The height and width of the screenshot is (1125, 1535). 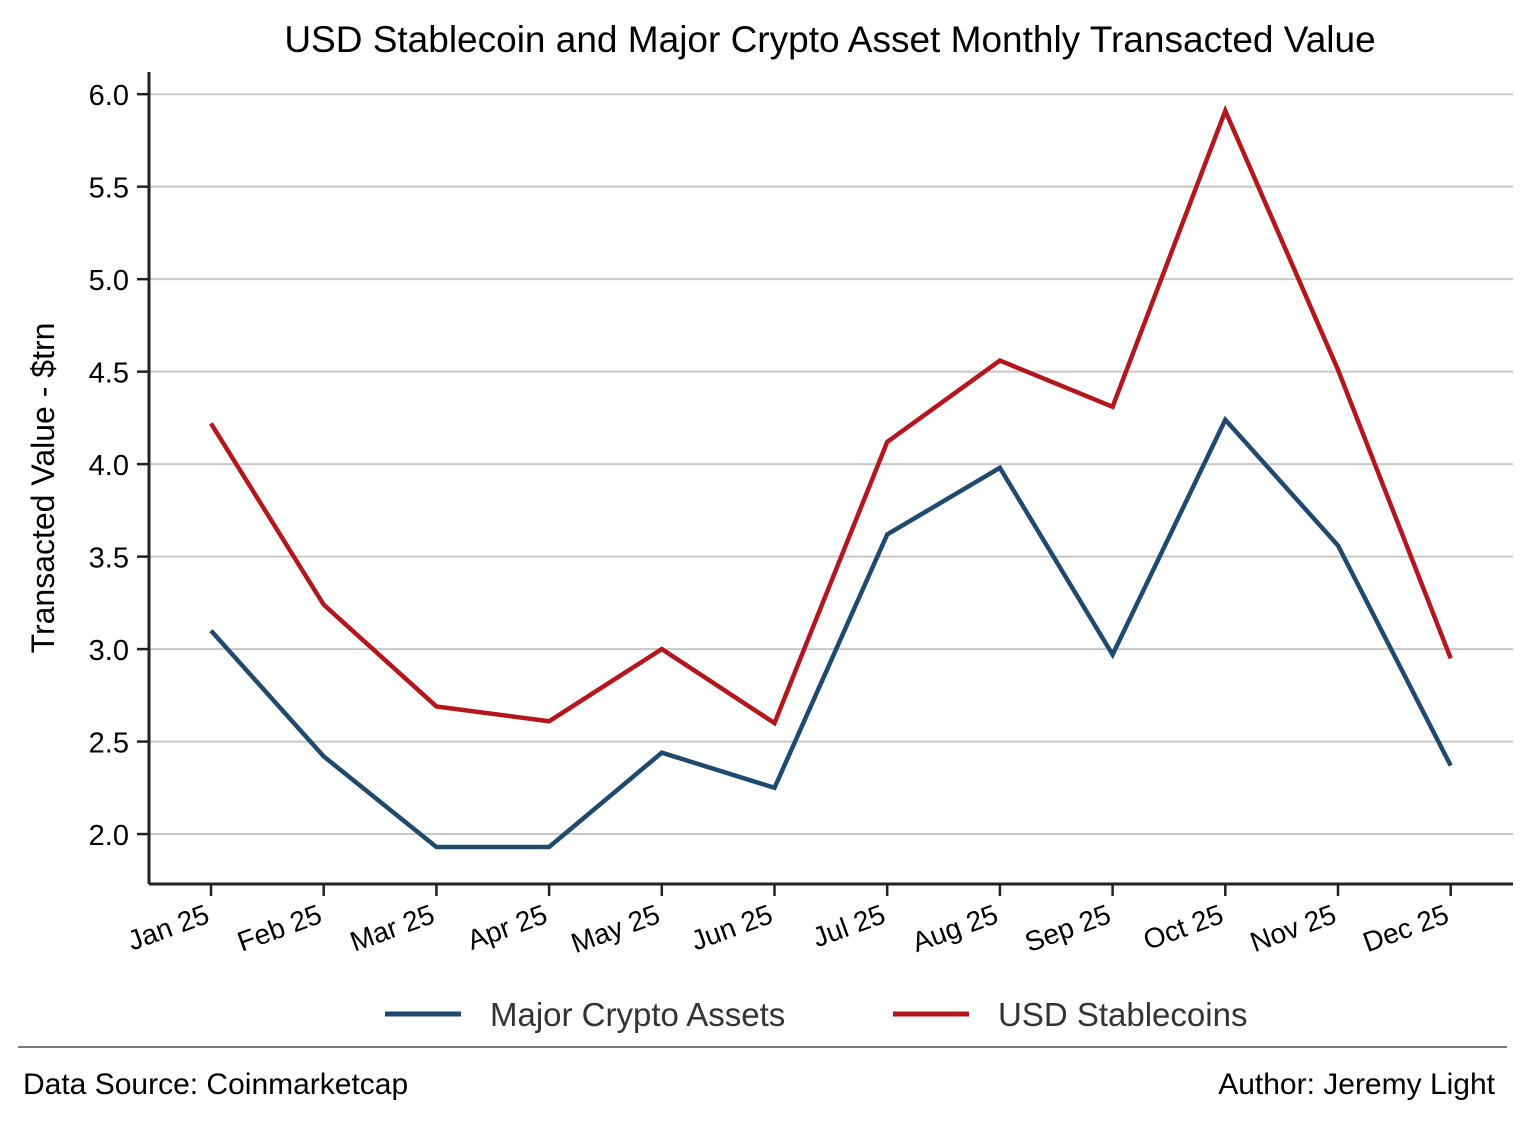 What do you see at coordinates (216, 1084) in the screenshot?
I see `data-source-note: Data Source: Coinmarketcap` at bounding box center [216, 1084].